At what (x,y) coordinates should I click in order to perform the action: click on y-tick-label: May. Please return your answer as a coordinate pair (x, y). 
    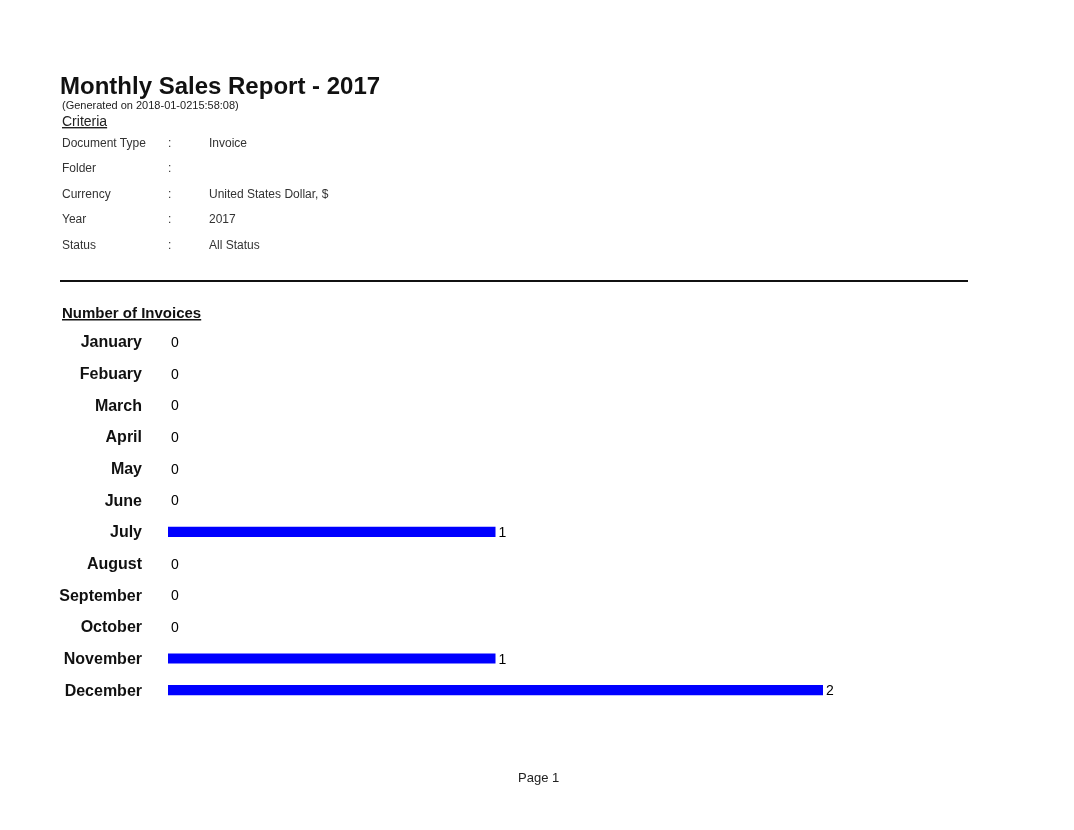
    Looking at the image, I should click on (126, 469).